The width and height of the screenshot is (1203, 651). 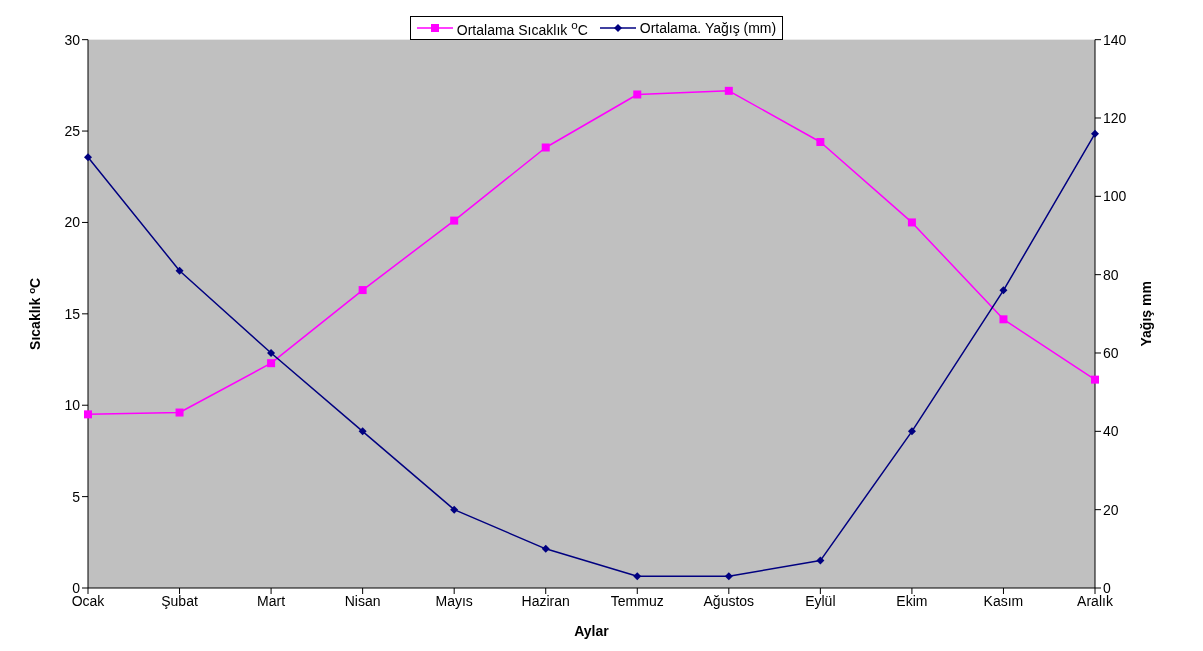 I want to click on y-tick-label: 15, so click(x=72, y=313).